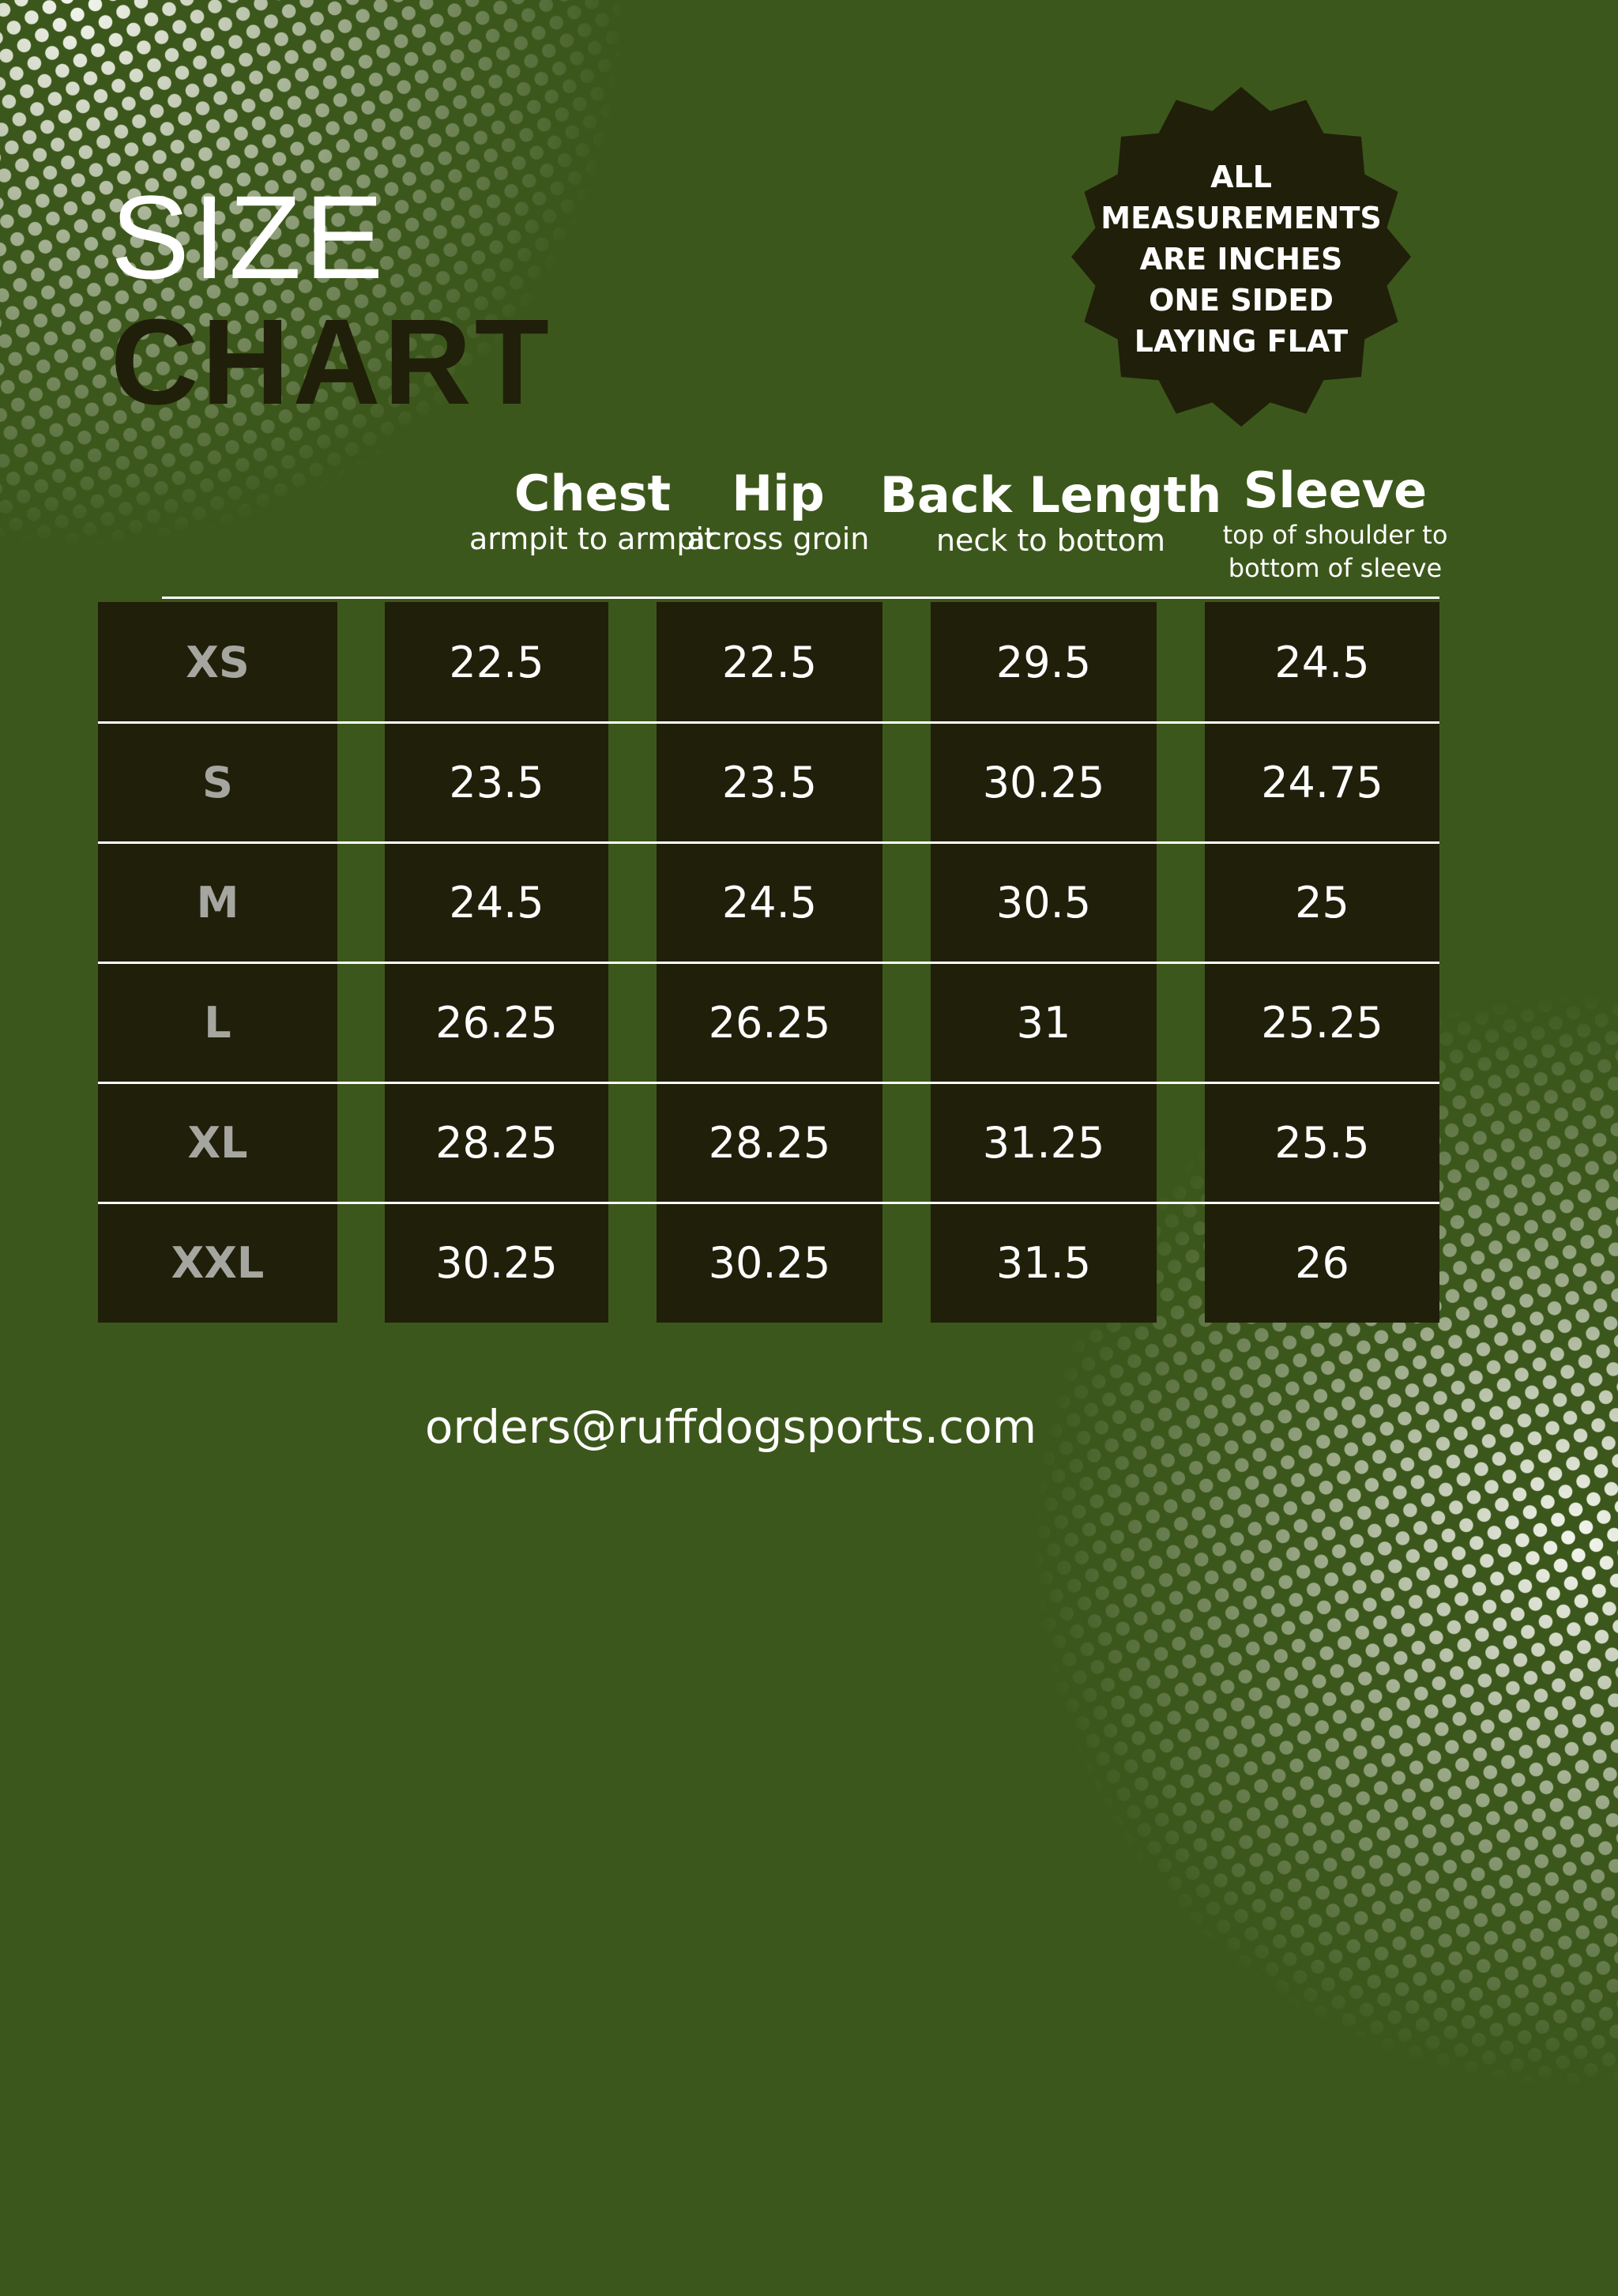  What do you see at coordinates (800, 598) in the screenshot?
I see `header-divider` at bounding box center [800, 598].